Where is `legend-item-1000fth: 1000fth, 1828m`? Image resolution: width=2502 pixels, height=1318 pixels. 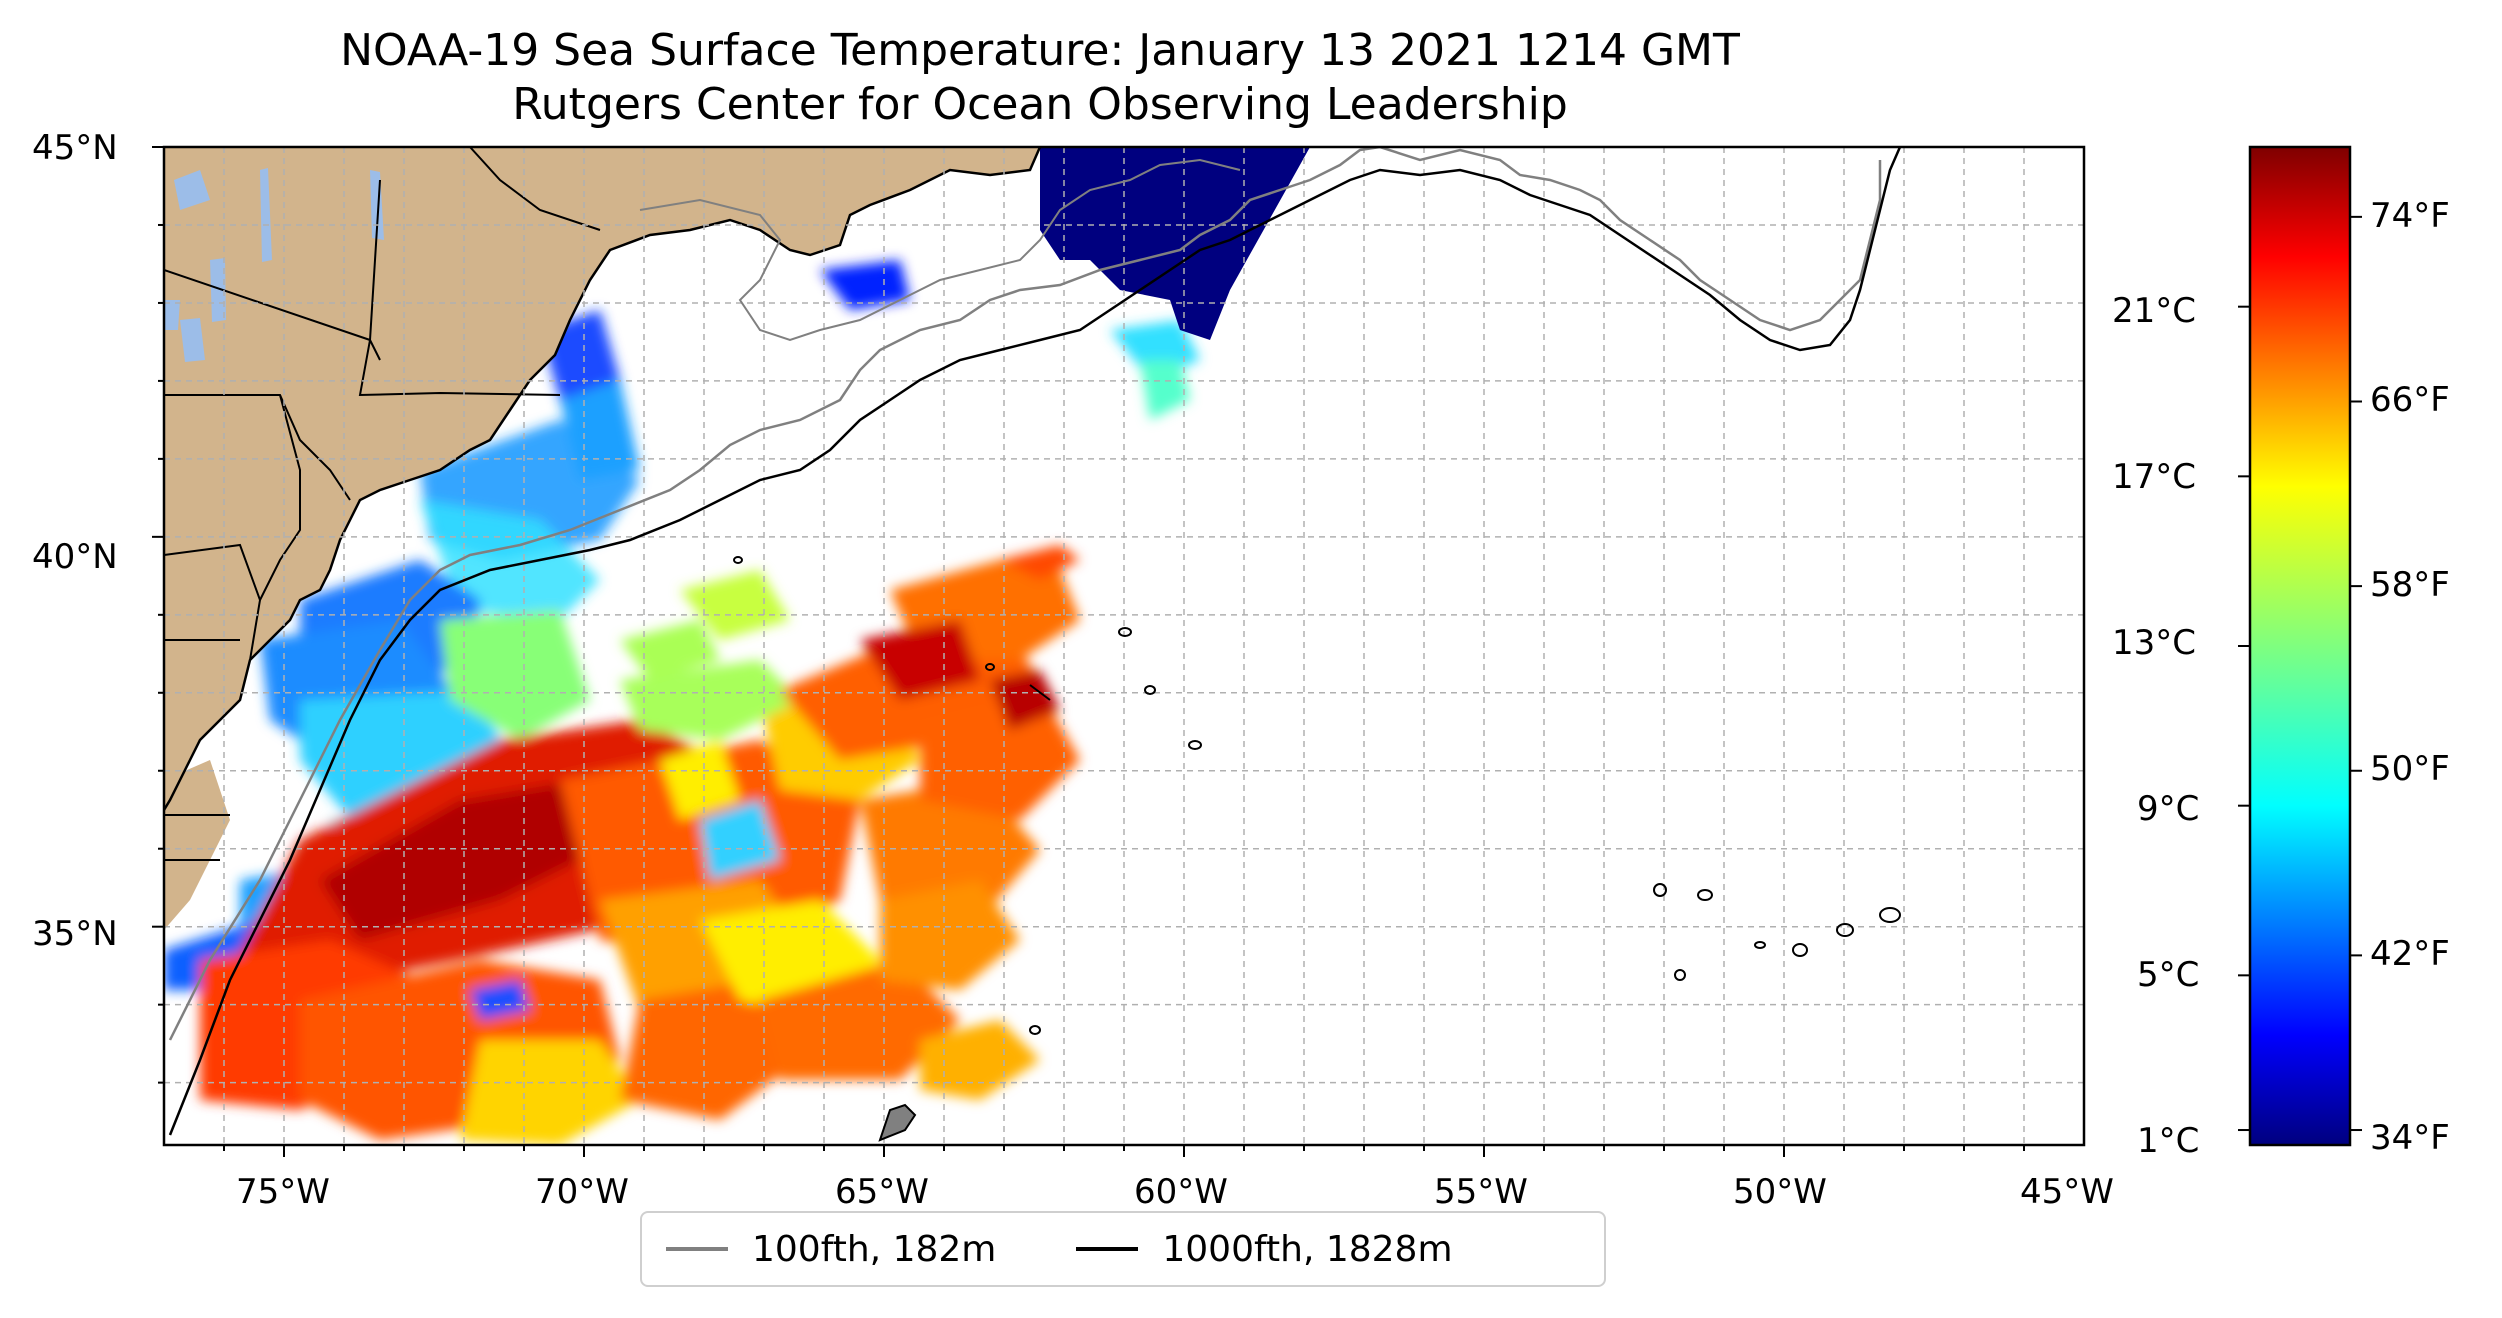
legend-item-1000fth: 1000fth, 1828m is located at coordinates (1252, 1249).